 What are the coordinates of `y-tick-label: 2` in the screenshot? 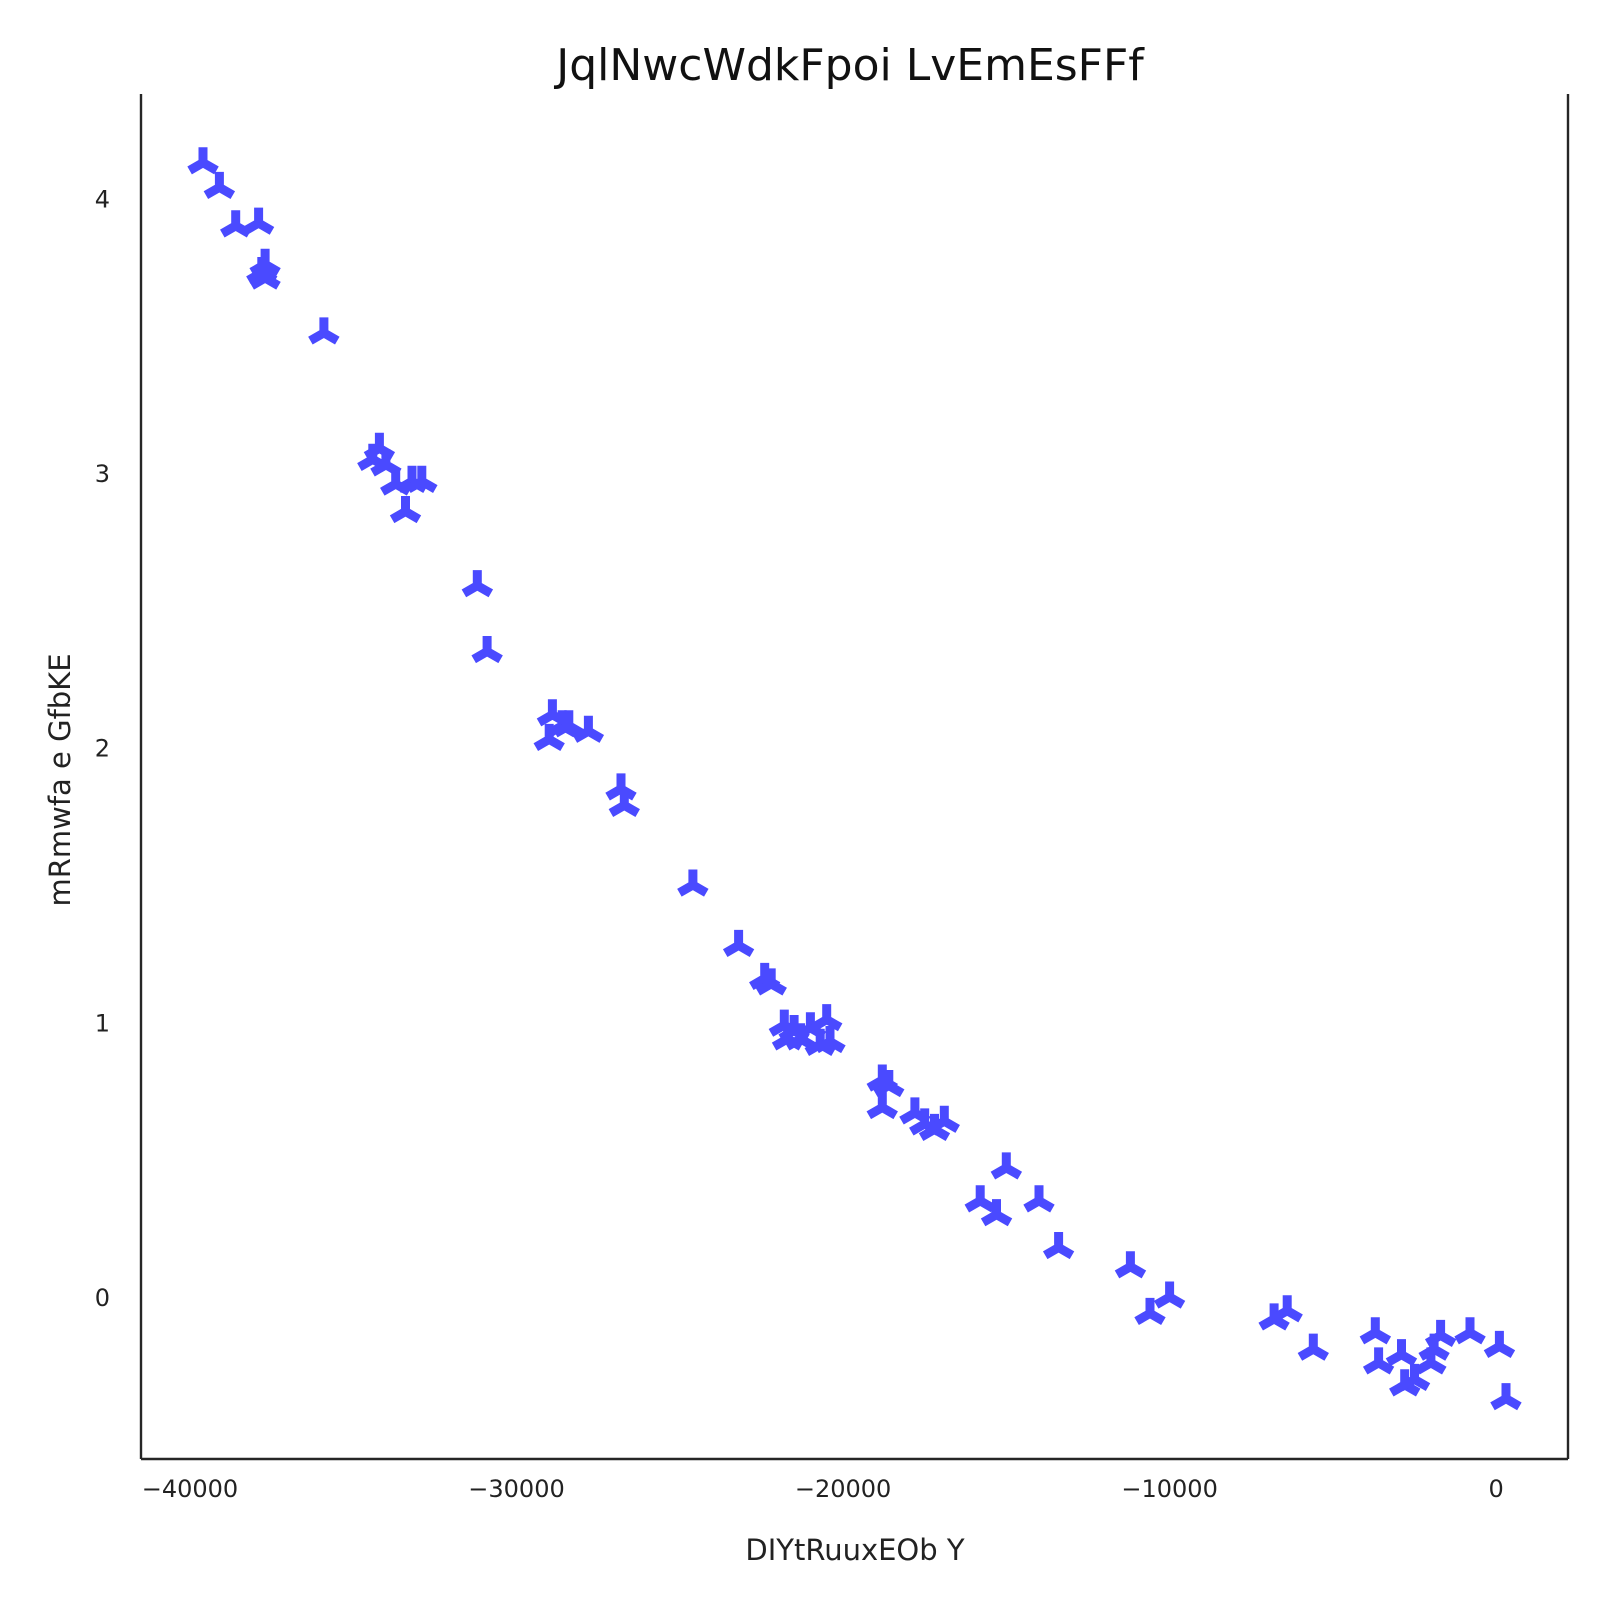 It's located at (102, 749).